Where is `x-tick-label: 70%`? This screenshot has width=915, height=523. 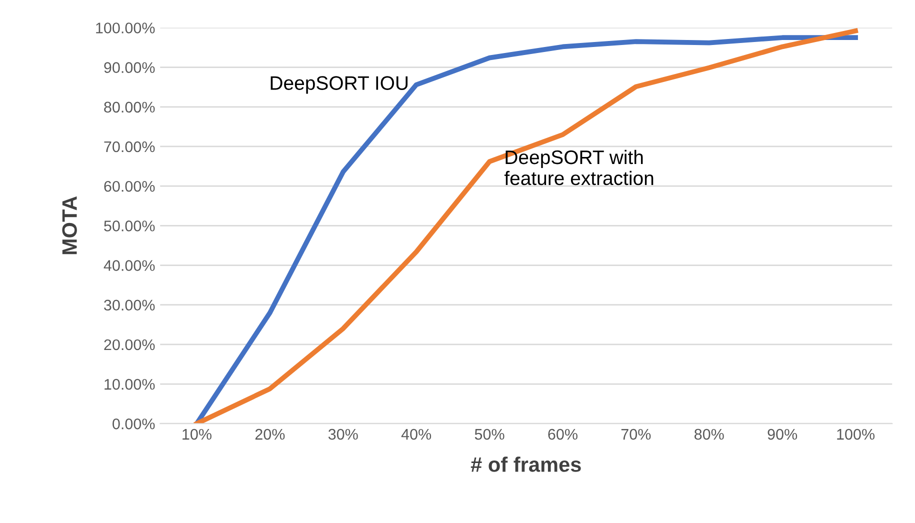
x-tick-label: 70% is located at coordinates (636, 434).